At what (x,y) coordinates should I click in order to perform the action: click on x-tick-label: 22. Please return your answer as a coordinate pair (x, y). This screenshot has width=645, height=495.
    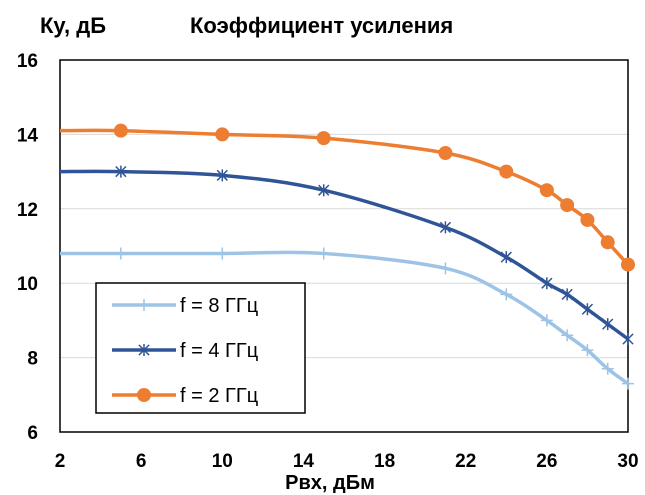
    Looking at the image, I should click on (465, 461).